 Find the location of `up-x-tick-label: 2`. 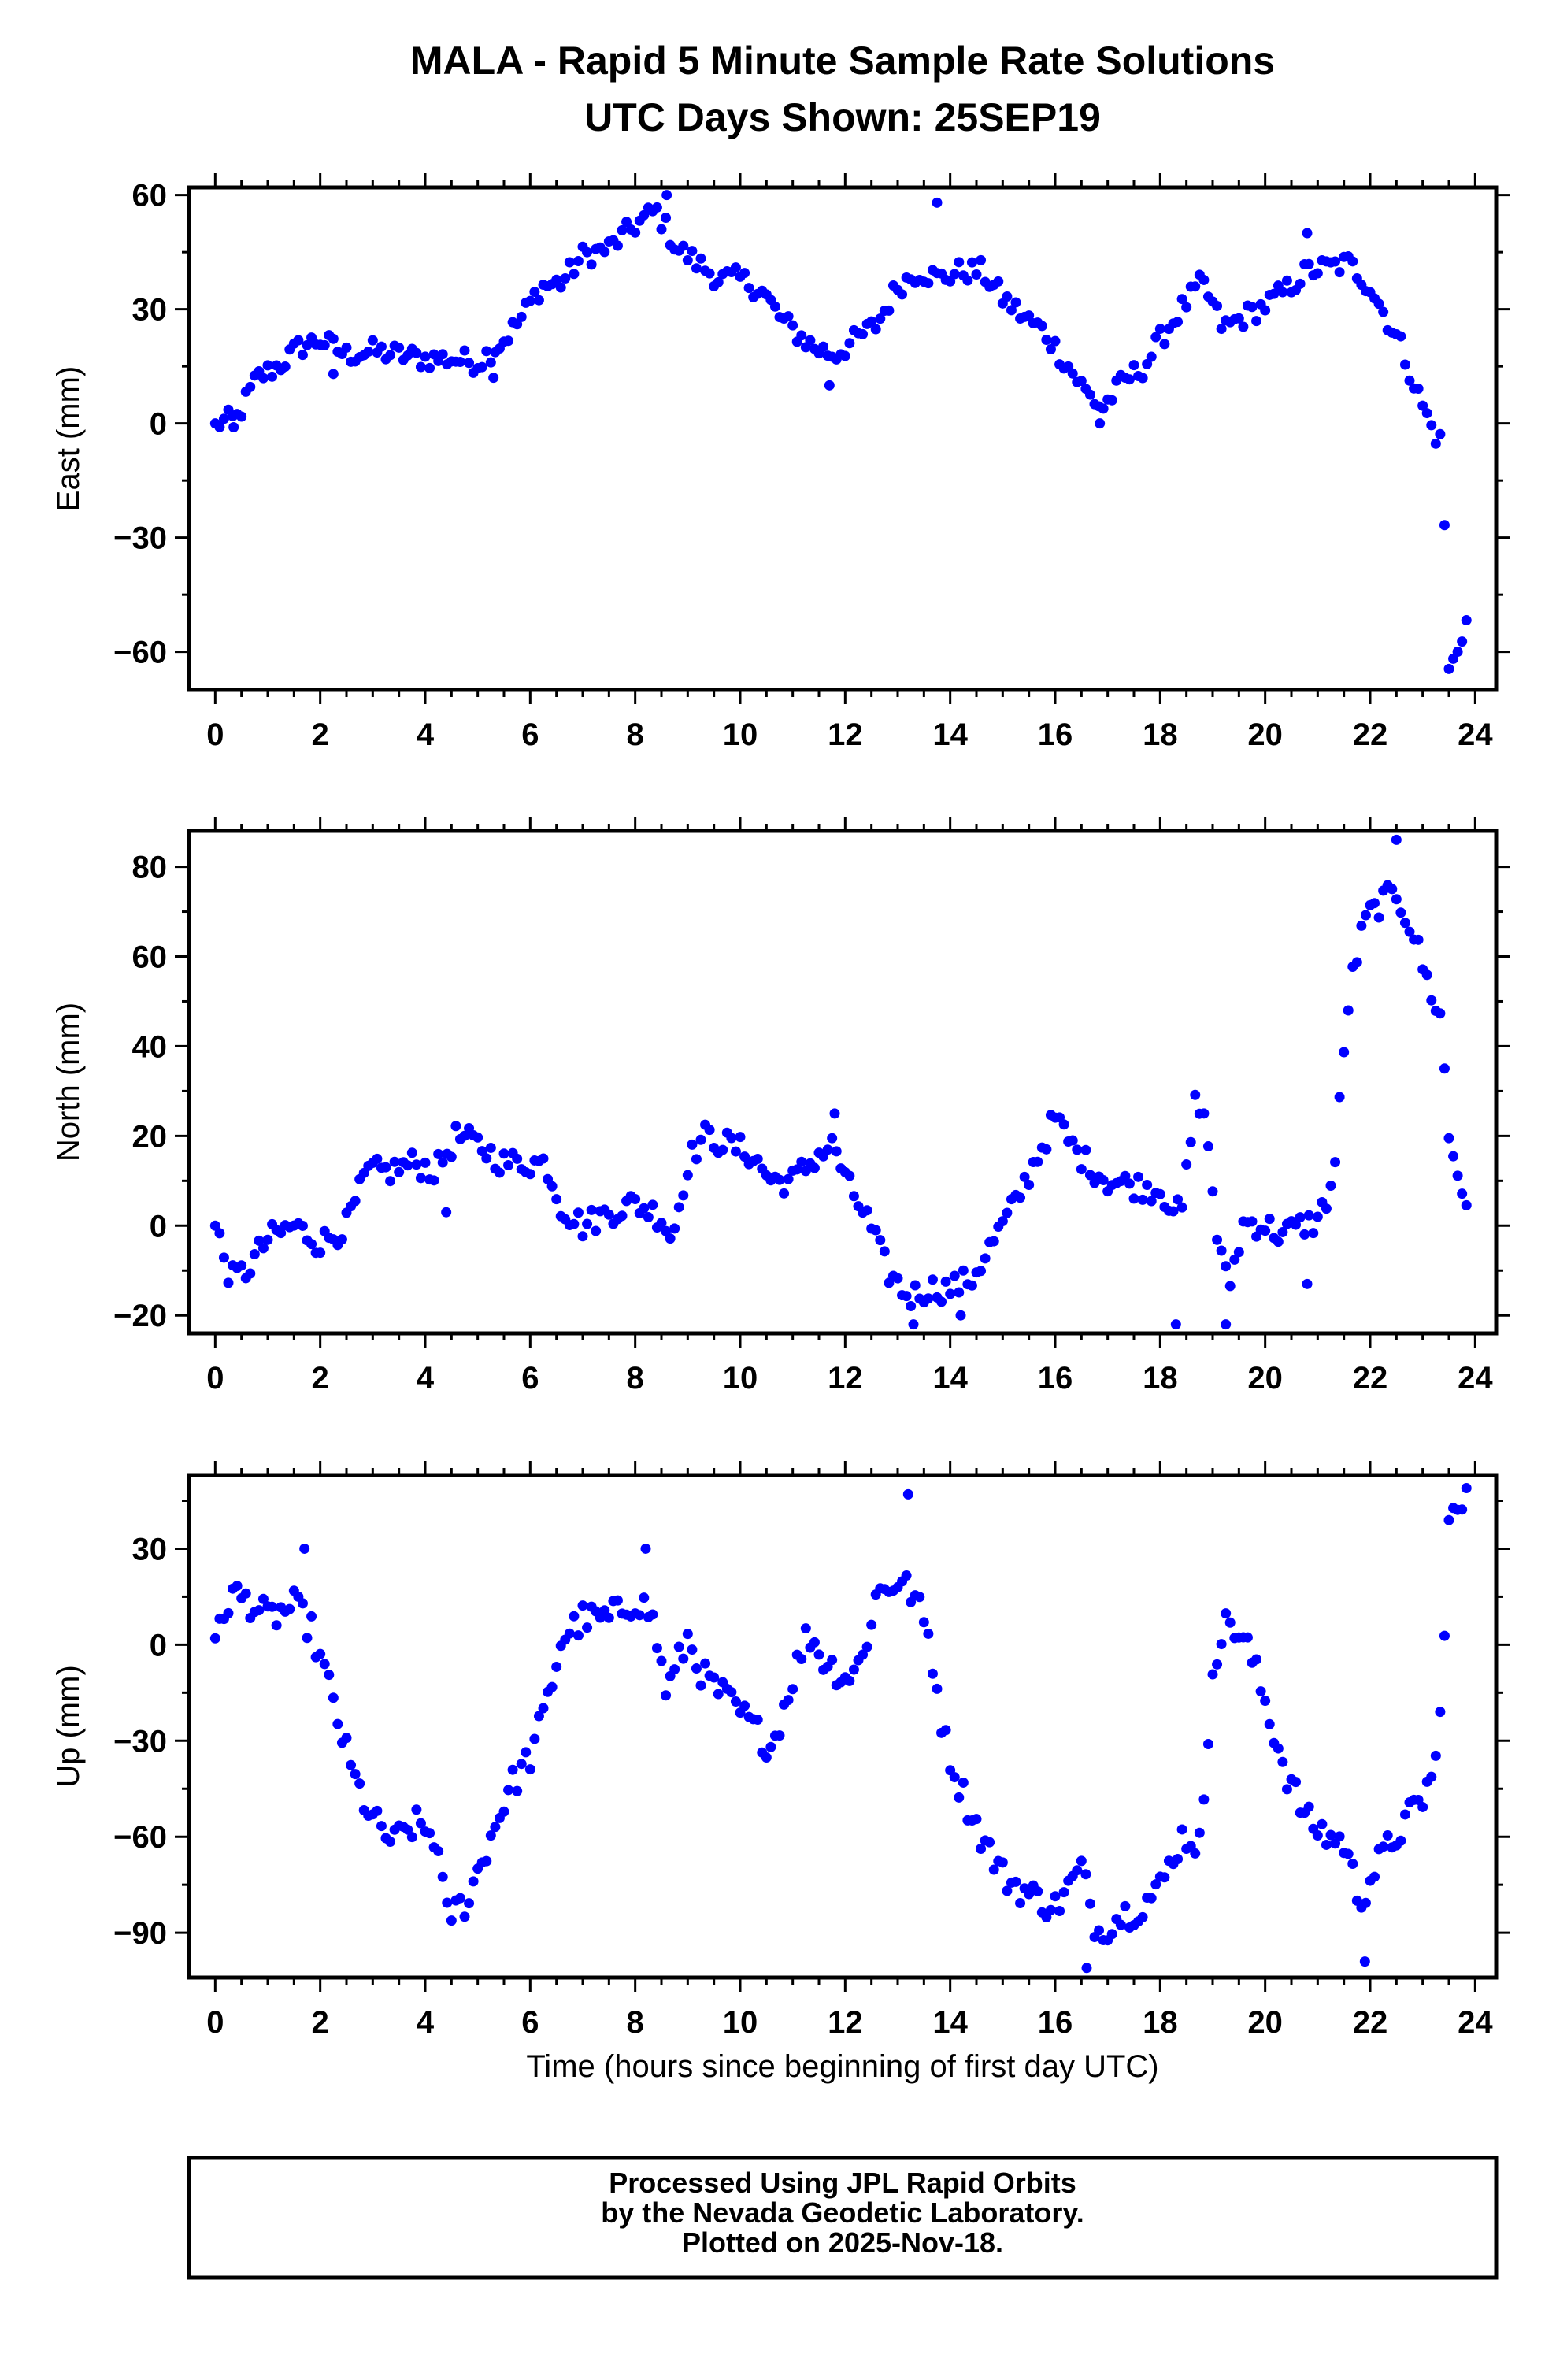

up-x-tick-label: 2 is located at coordinates (320, 2022).